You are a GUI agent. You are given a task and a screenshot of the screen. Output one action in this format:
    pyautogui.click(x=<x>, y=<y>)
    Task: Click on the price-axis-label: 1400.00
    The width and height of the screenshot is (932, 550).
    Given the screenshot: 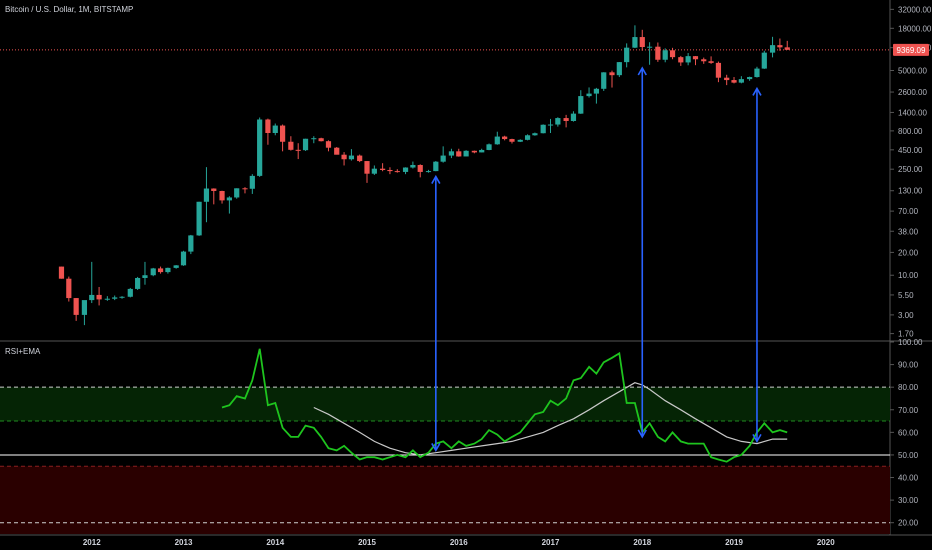 What is the action you would take?
    pyautogui.click(x=912, y=112)
    